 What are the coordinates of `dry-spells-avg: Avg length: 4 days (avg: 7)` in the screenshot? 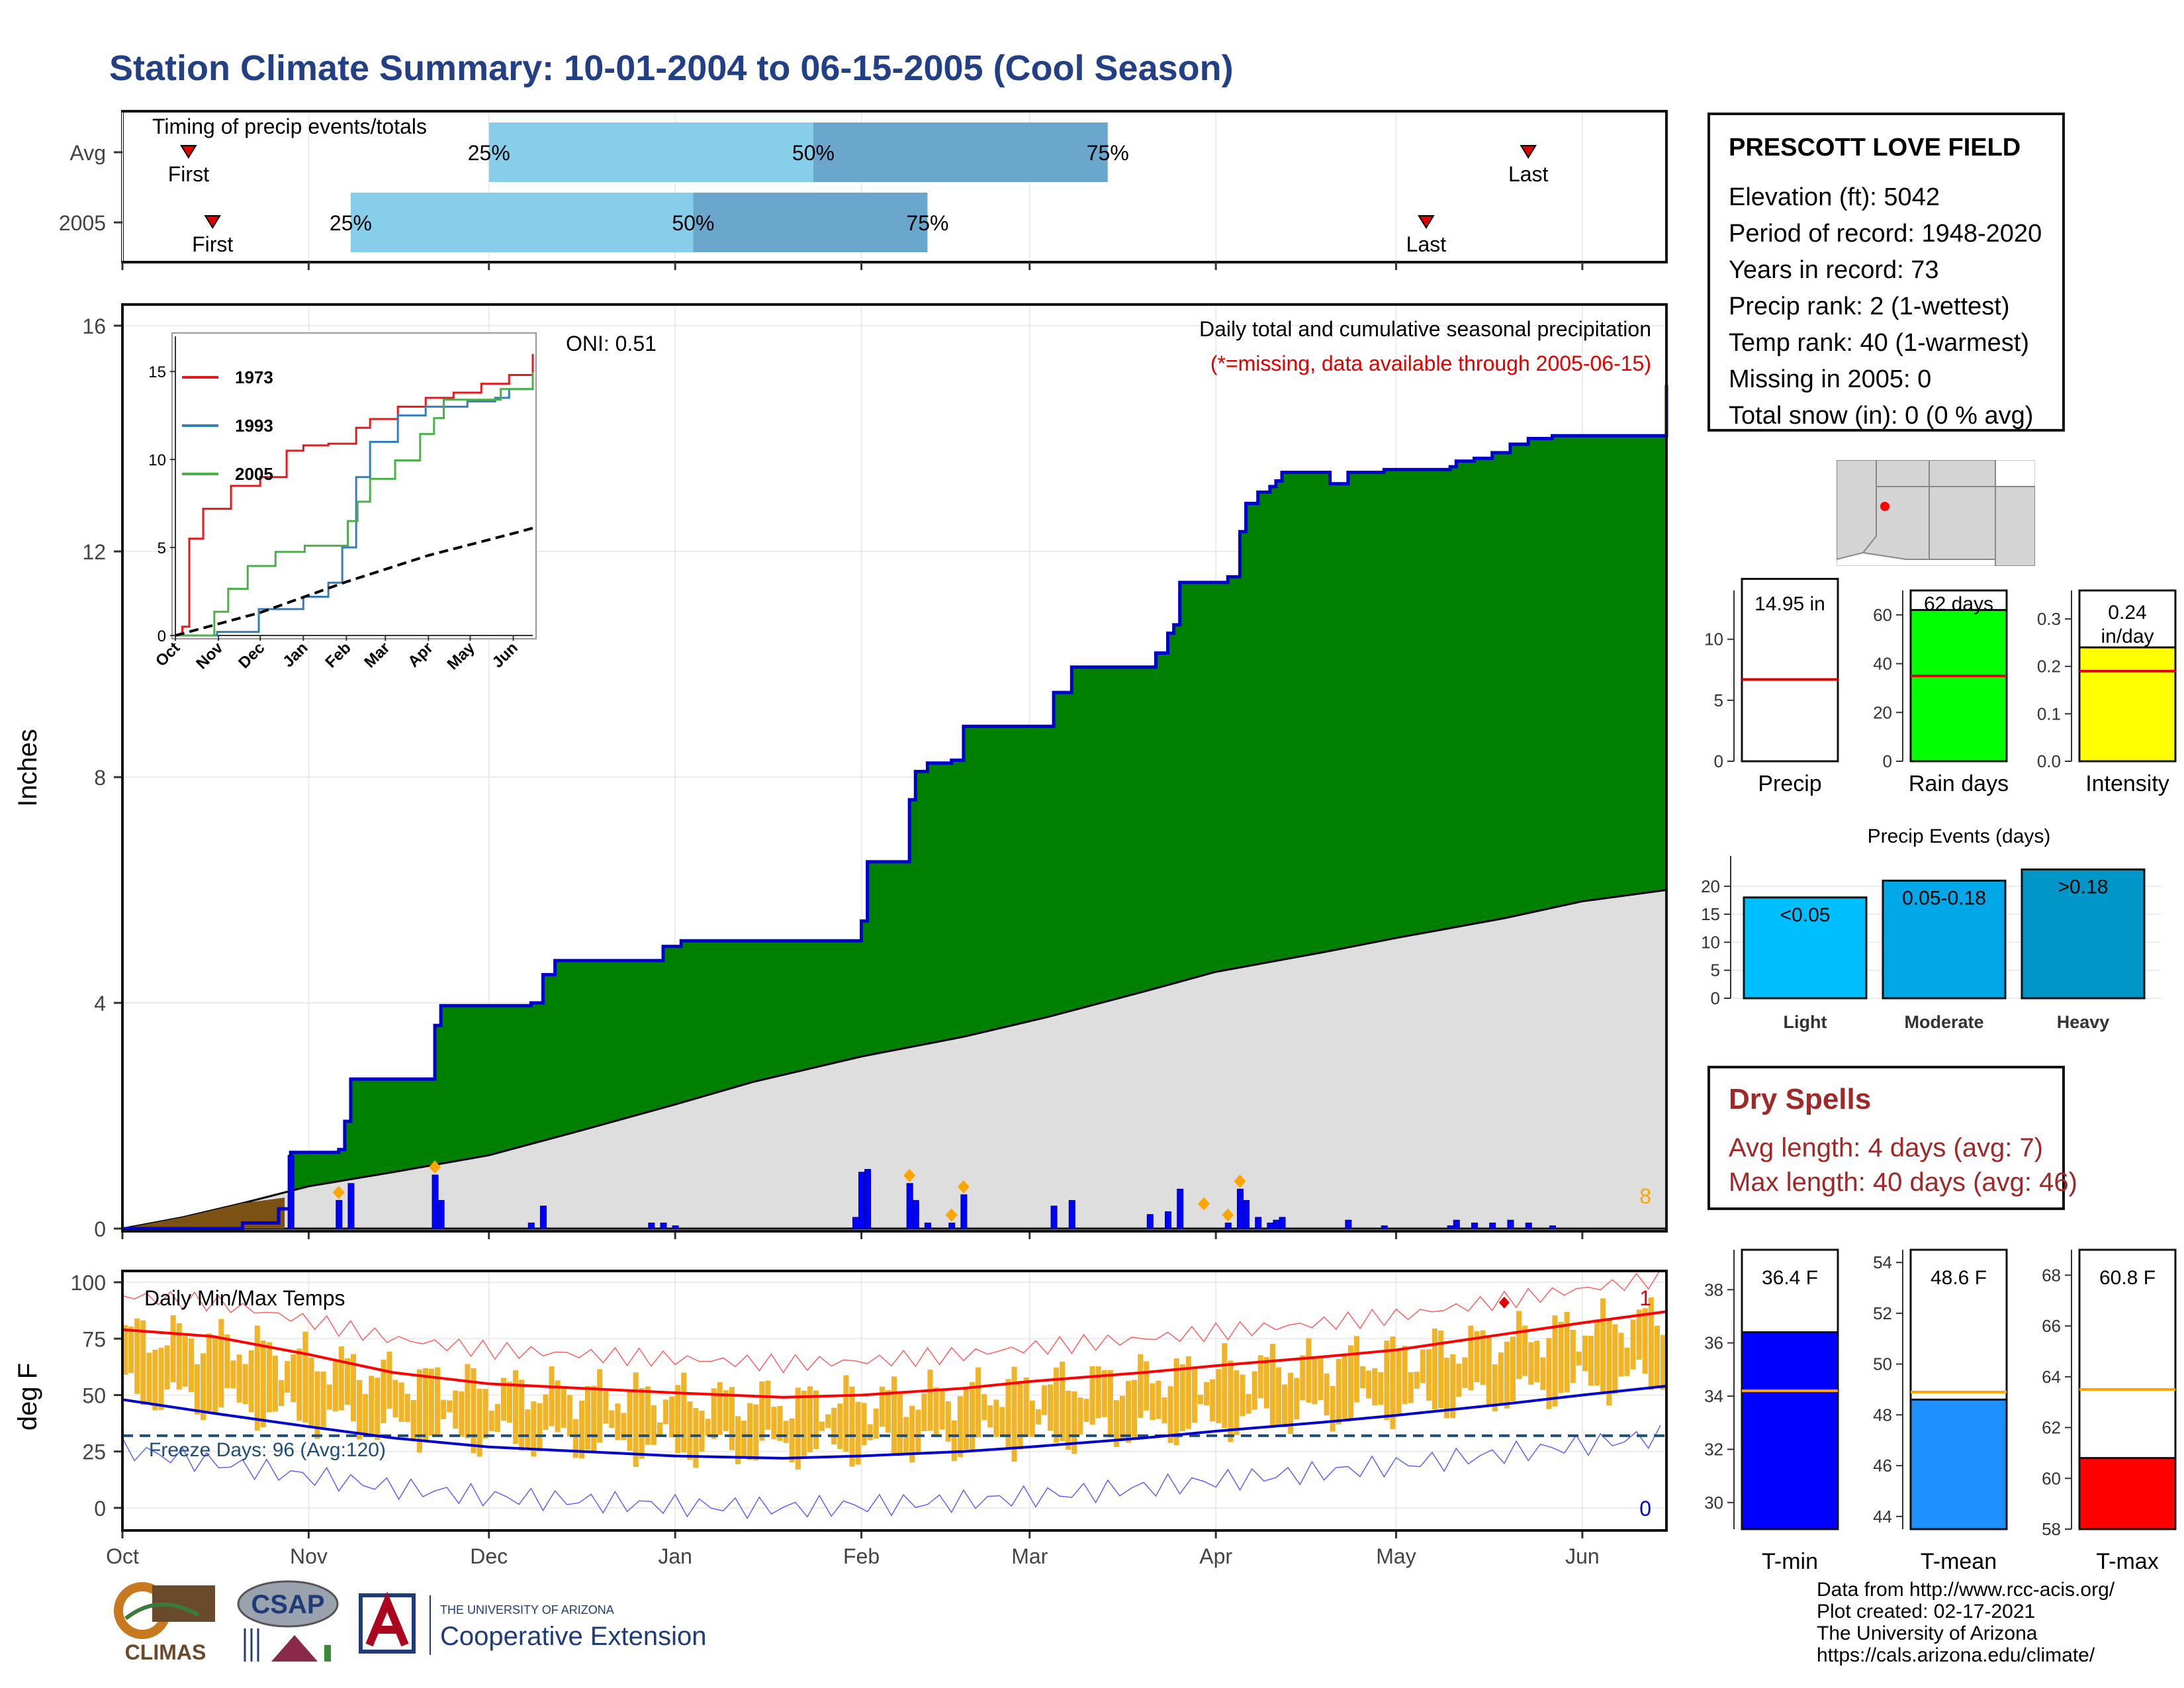 It's located at (1886, 1147).